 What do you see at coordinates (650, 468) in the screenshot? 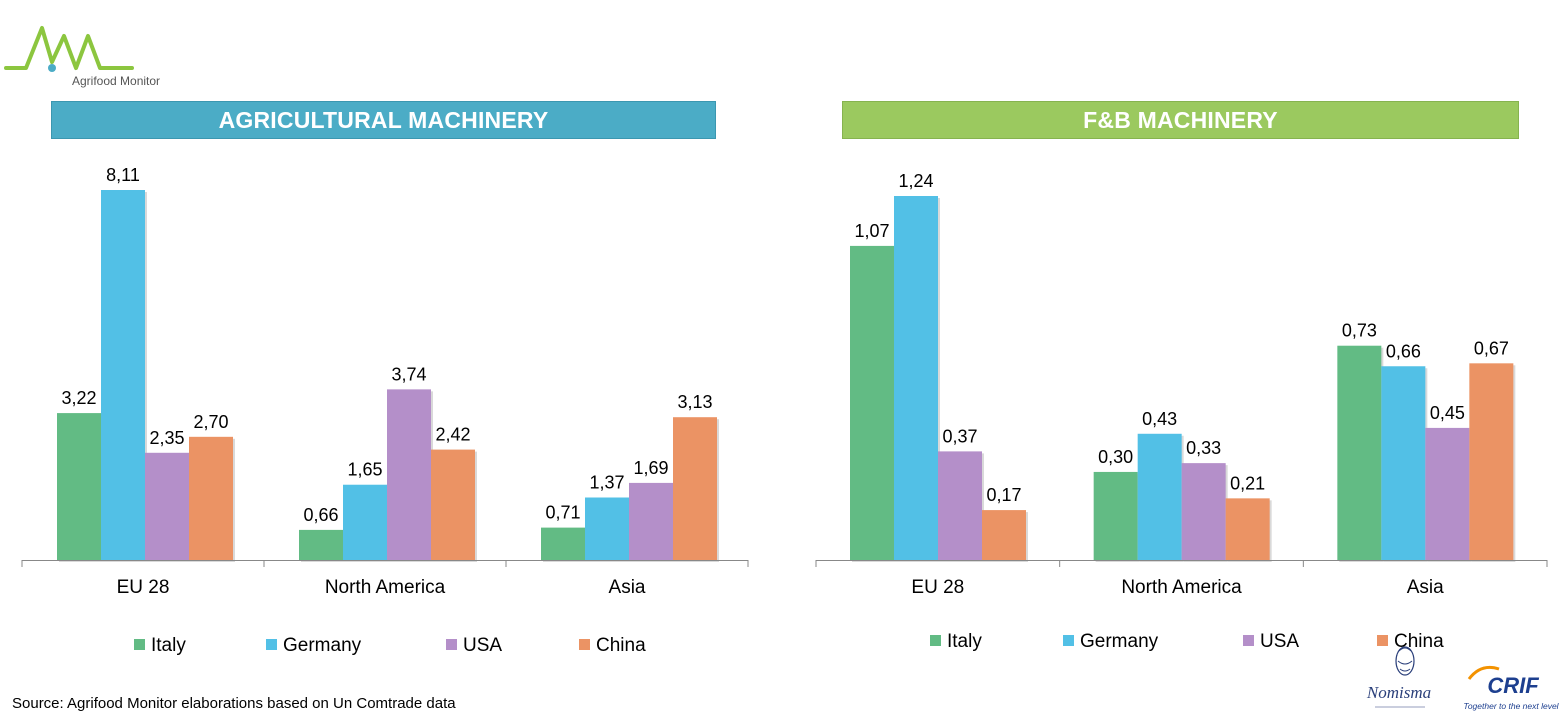
I see `chart1-value-label-asia-usa: 1,69` at bounding box center [650, 468].